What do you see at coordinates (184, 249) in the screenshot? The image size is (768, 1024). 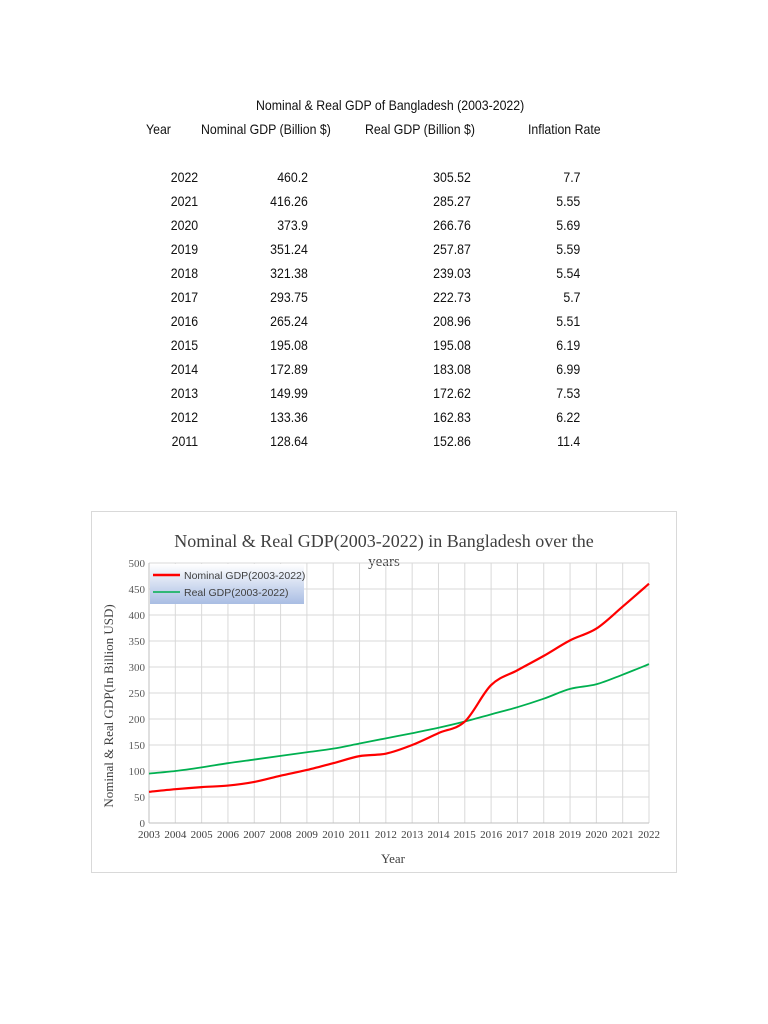 I see `cell-year: 2019` at bounding box center [184, 249].